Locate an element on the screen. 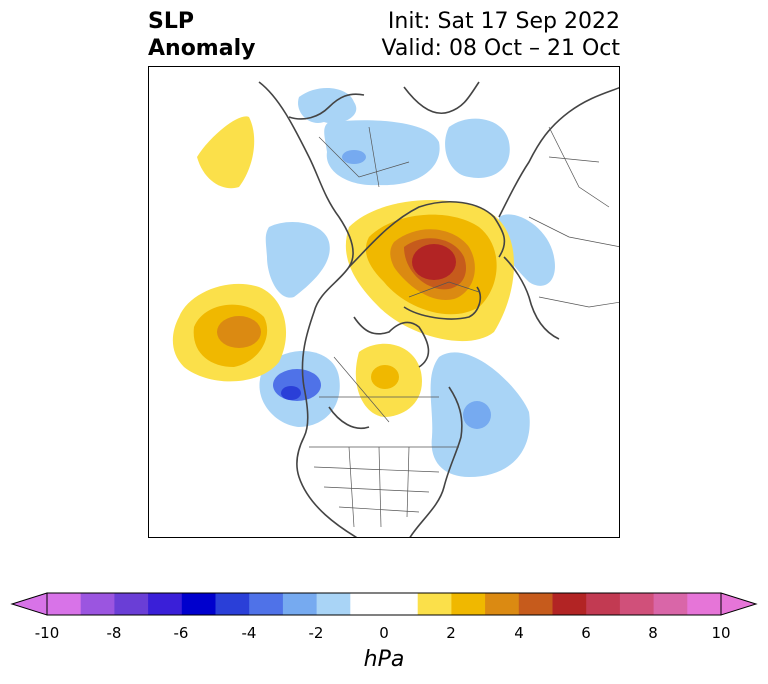 The height and width of the screenshot is (684, 768). title-line-1: SLP is located at coordinates (171, 21).